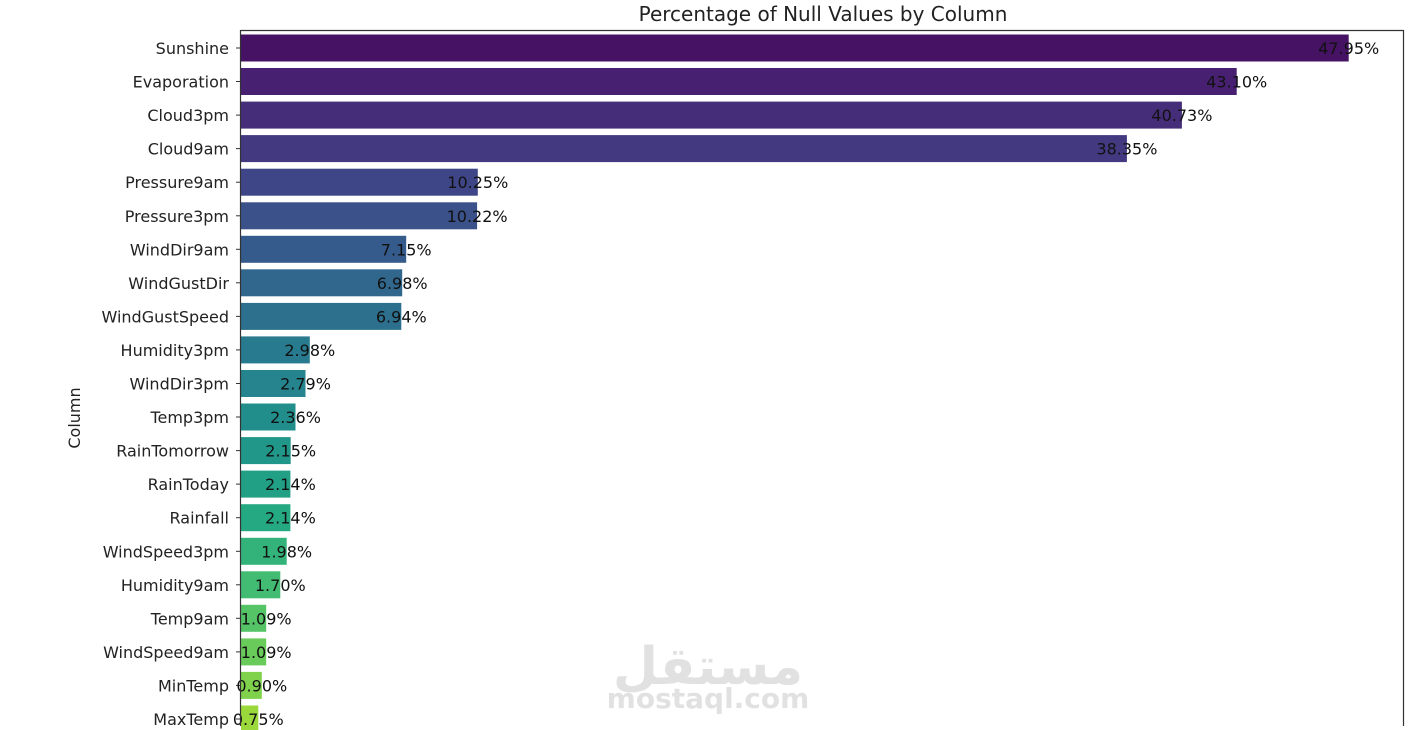 The image size is (1417, 730). I want to click on bar-windgustdir, so click(322, 283).